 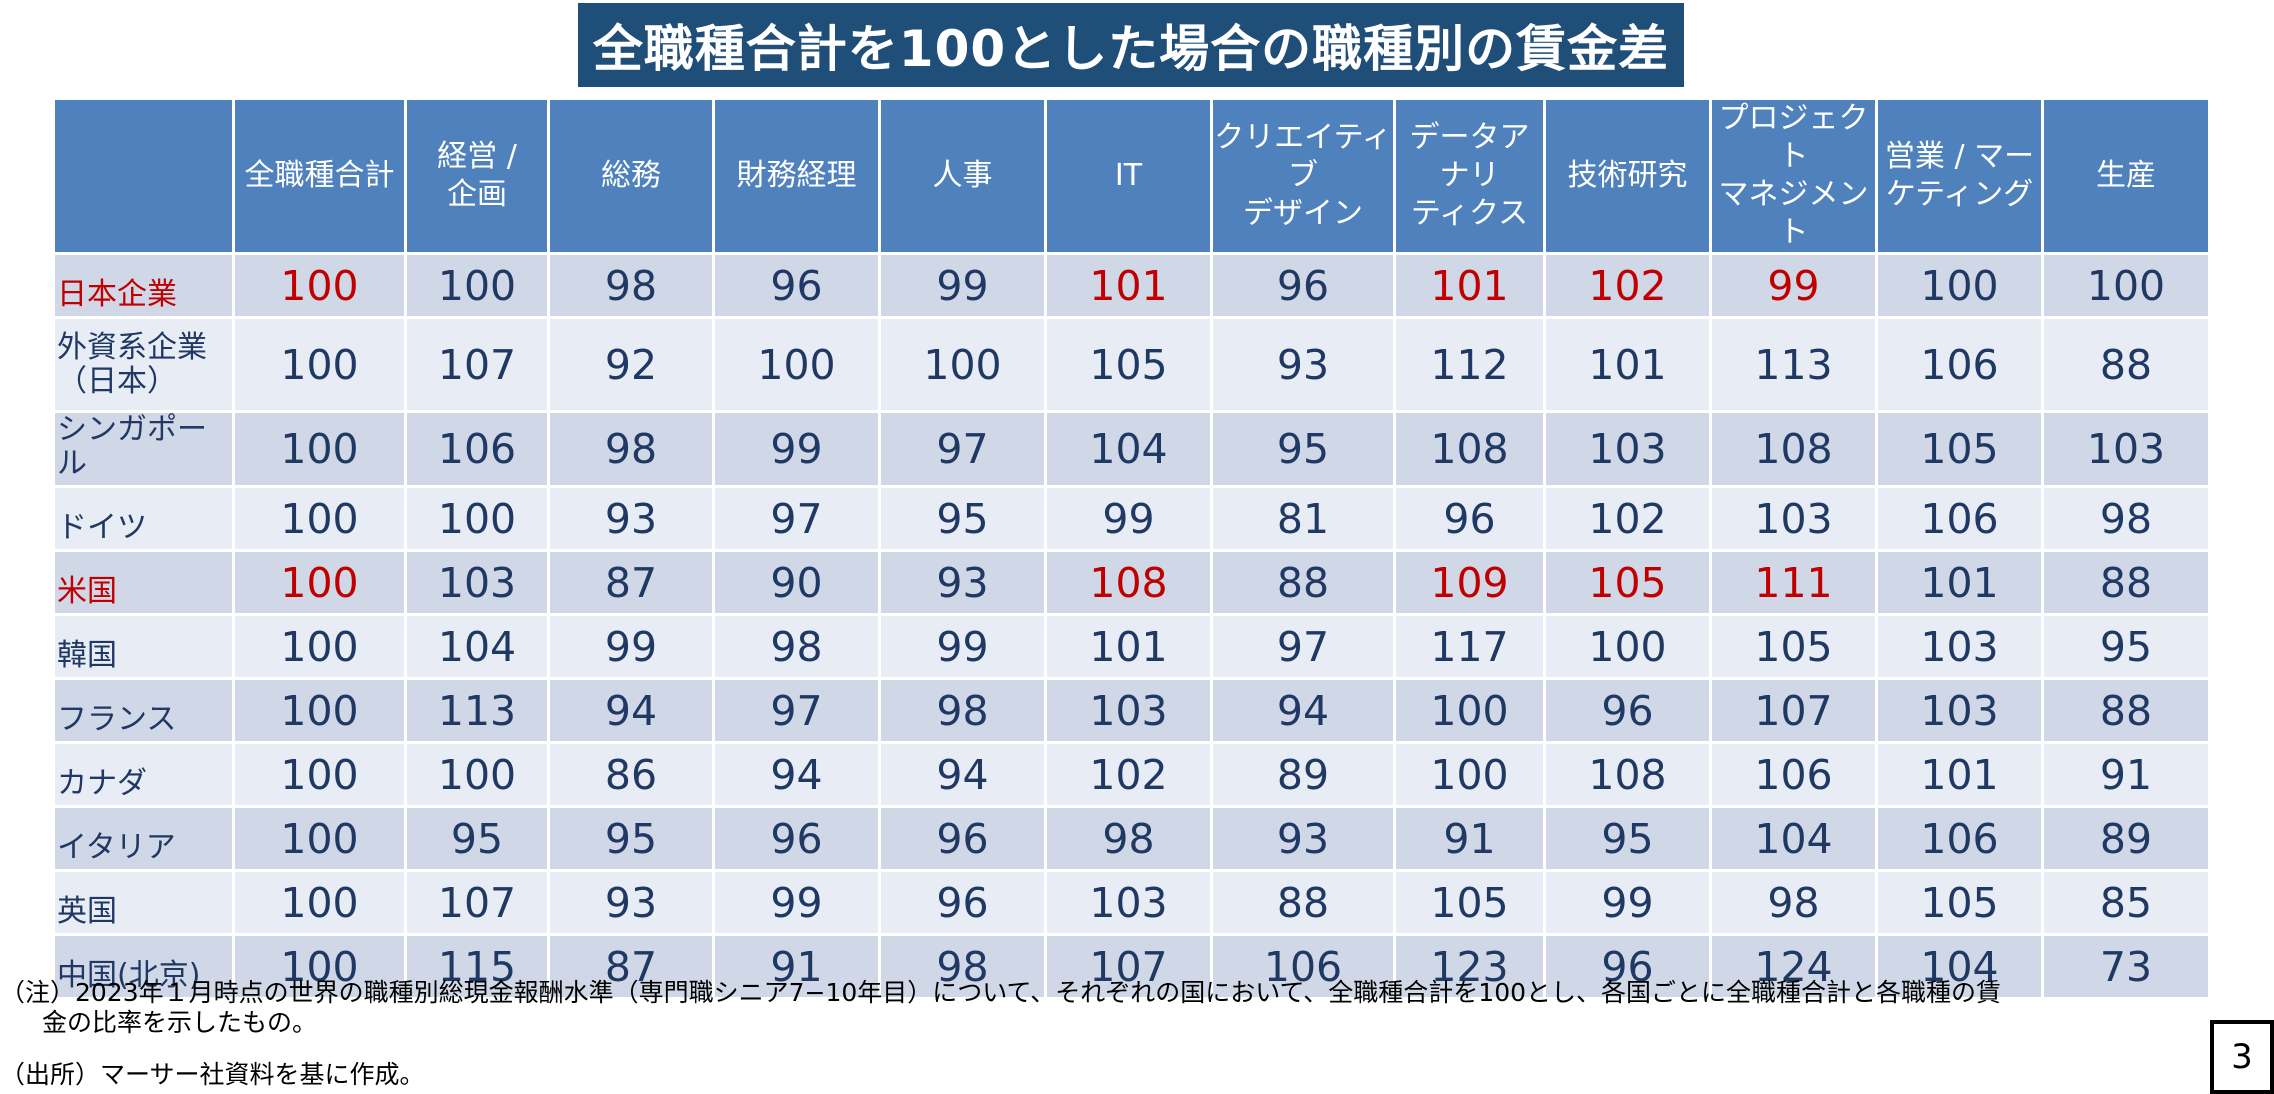 What do you see at coordinates (143, 518) in the screenshot?
I see `row-label: ドイツ` at bounding box center [143, 518].